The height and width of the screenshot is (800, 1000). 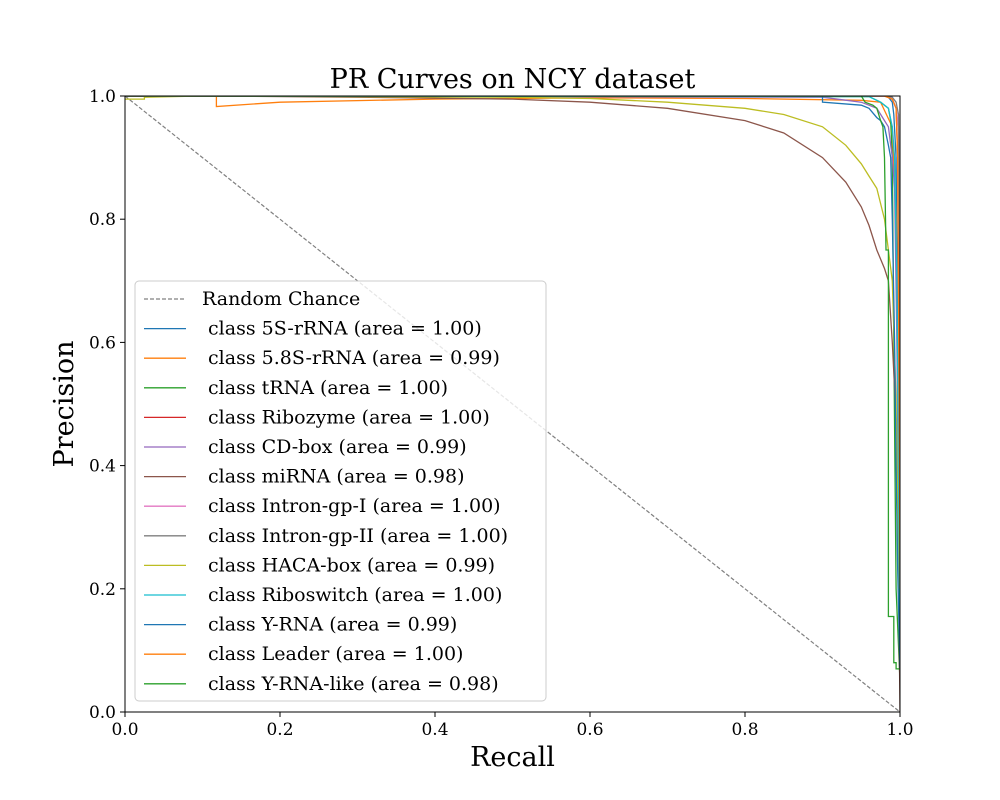 I want to click on legend-label: class Y-RNA-like (area = 0.98), so click(x=350, y=684).